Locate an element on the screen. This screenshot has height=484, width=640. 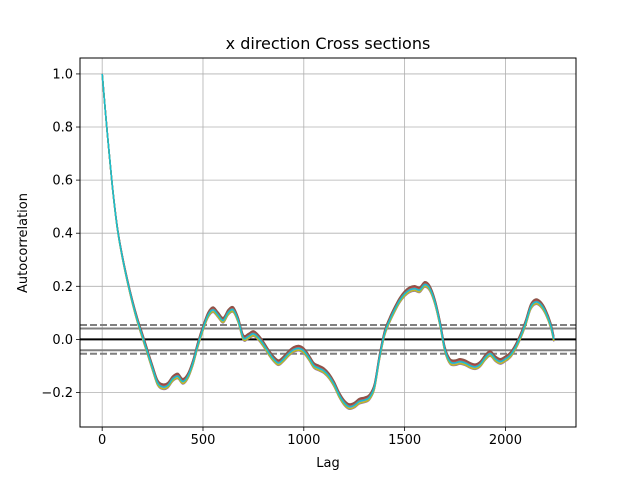
x-tick-label: 1500 is located at coordinates (404, 440).